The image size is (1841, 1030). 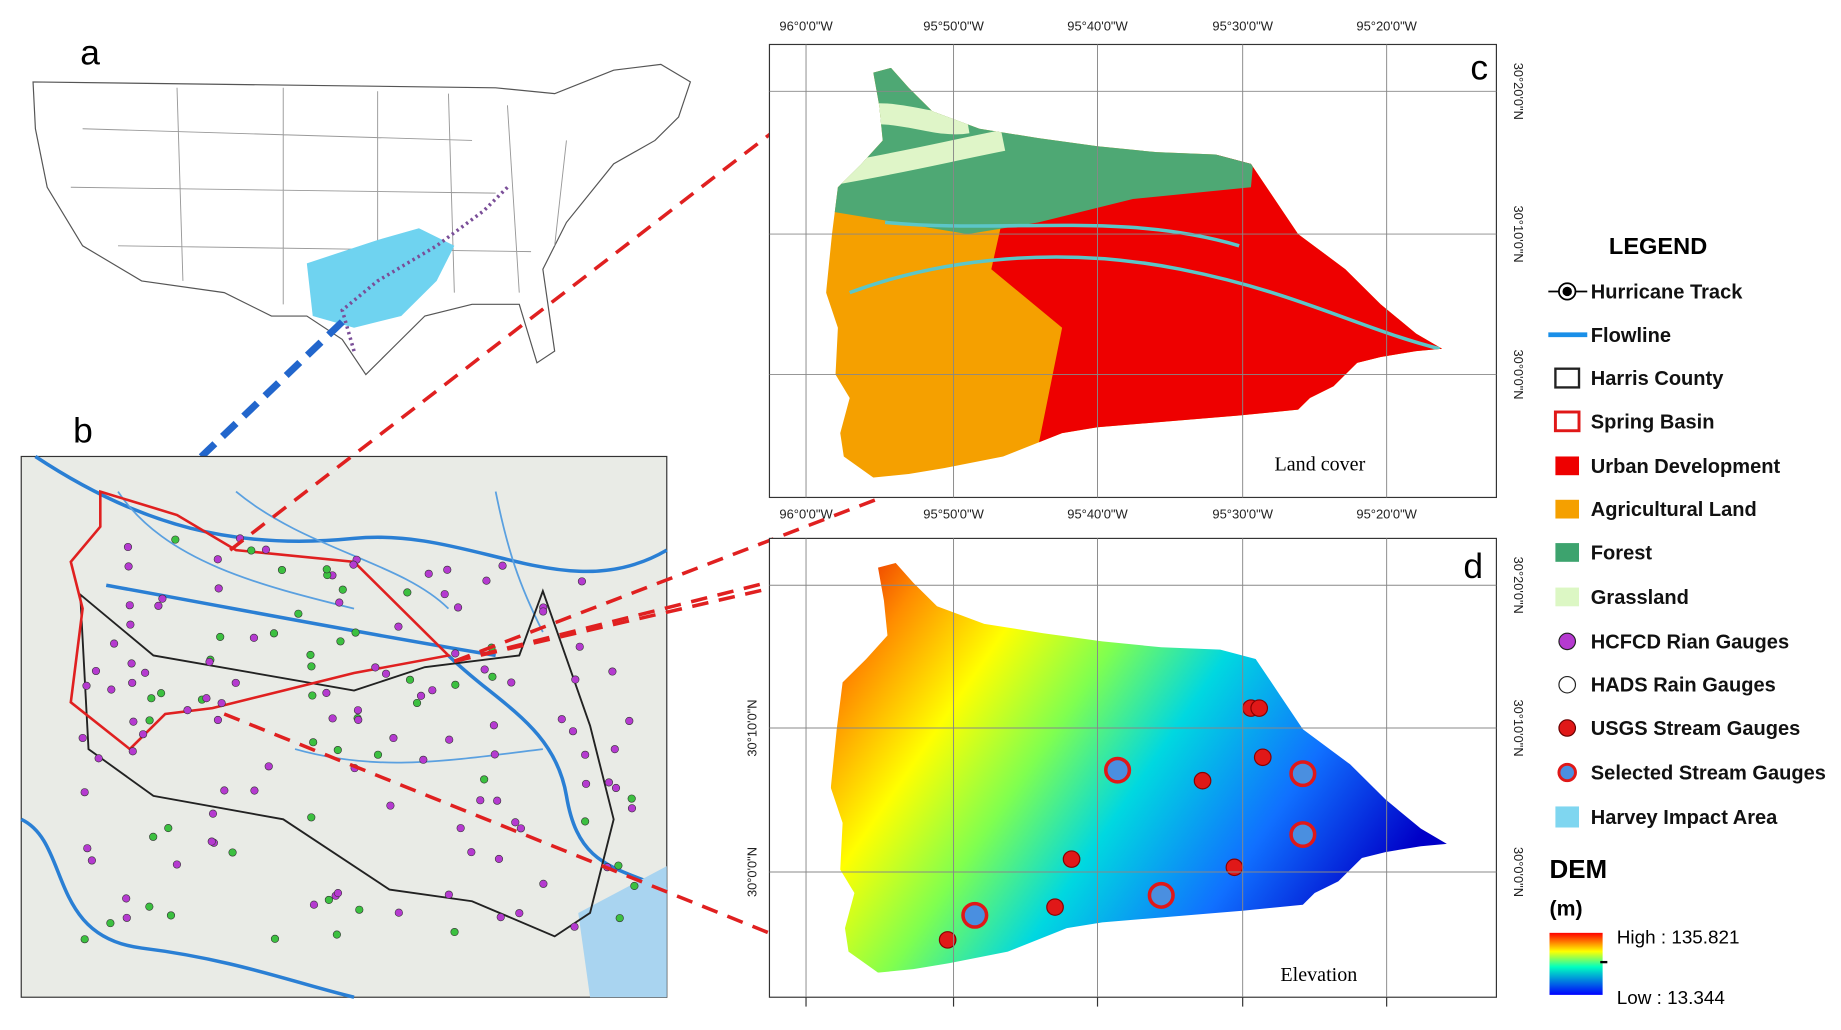 I want to click on lon-label: 96°0'0"W, so click(x=806, y=514).